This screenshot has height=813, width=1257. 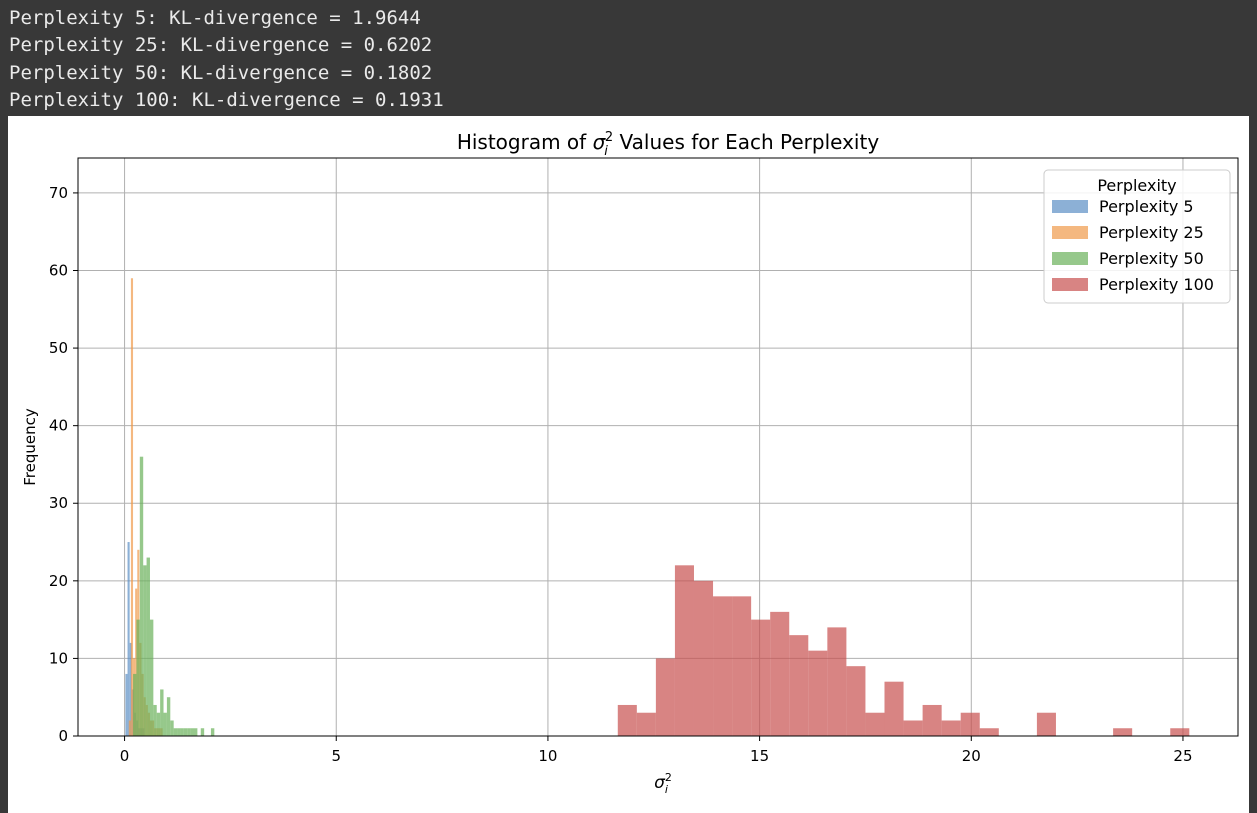 What do you see at coordinates (1136, 185) in the screenshot?
I see `legend-title: Perplexity` at bounding box center [1136, 185].